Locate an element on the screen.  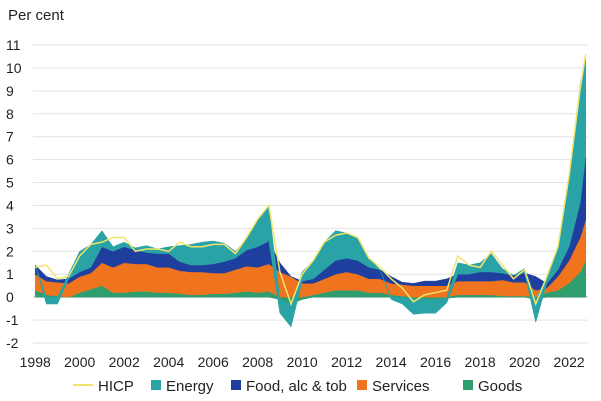
x-tick-label: 2012 is located at coordinates (346, 362).